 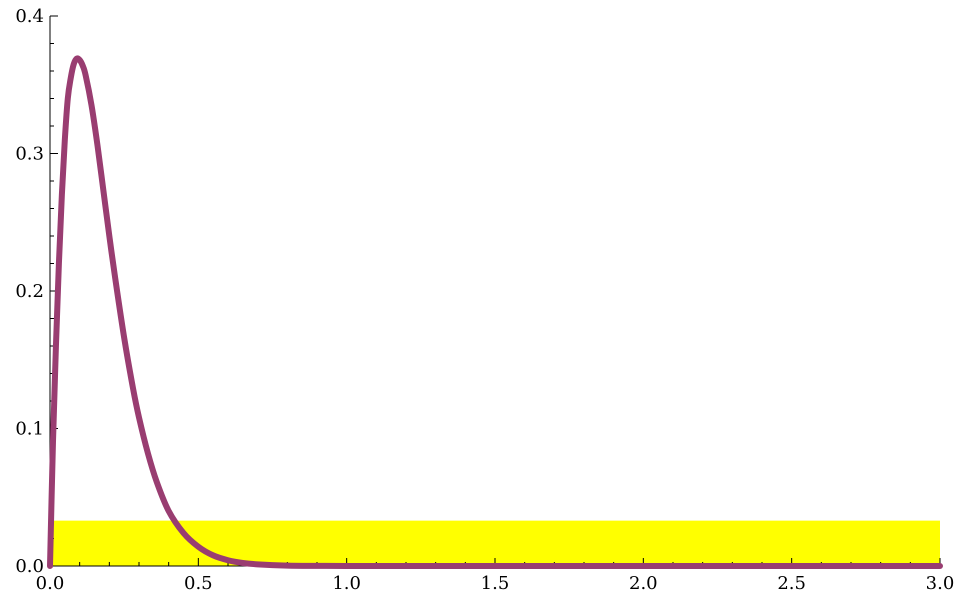 What do you see at coordinates (29, 429) in the screenshot?
I see `y-tick-label: 0.1` at bounding box center [29, 429].